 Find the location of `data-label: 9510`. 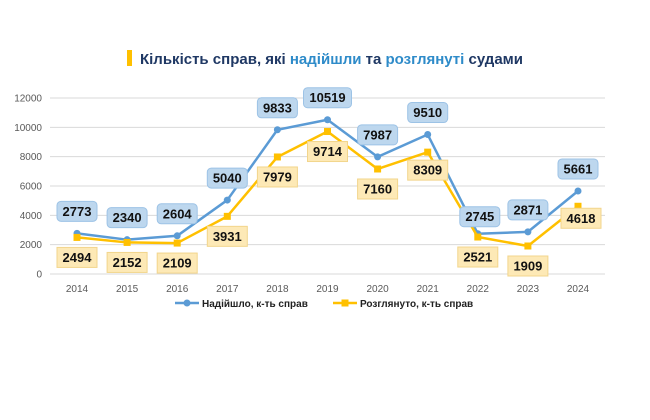

data-label: 9510 is located at coordinates (428, 113).